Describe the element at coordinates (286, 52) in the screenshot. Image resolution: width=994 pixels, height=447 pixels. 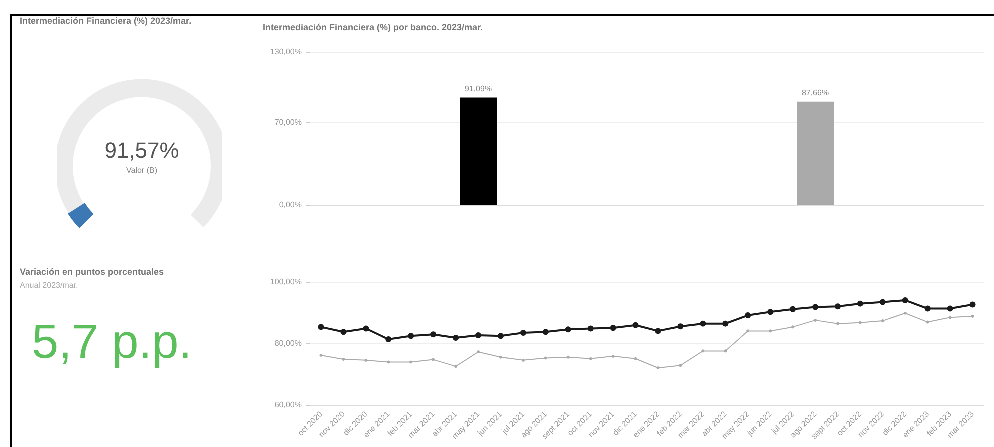
I see `y-tick-label: 130,00%` at that location.